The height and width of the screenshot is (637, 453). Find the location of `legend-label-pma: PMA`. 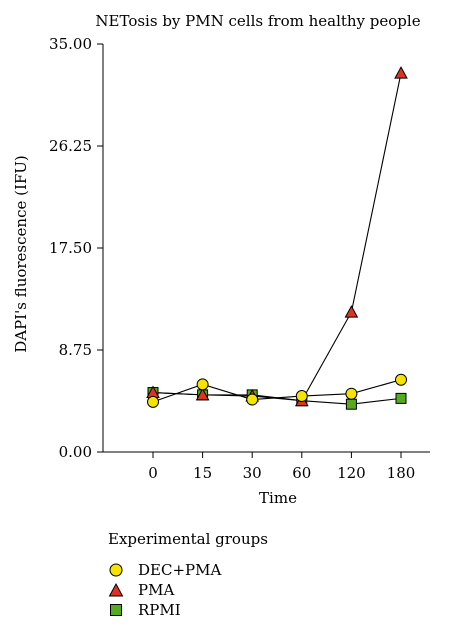

legend-label-pma: PMA is located at coordinates (156, 590).